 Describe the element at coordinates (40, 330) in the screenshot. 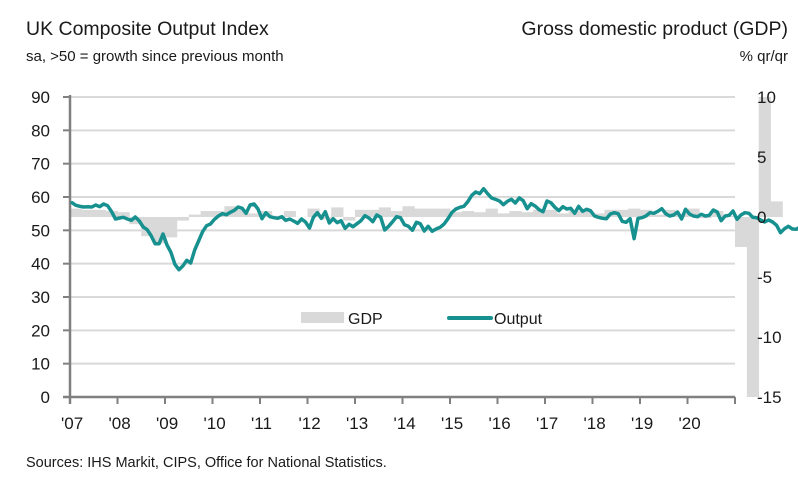

I see `left-tick-label: 20` at that location.